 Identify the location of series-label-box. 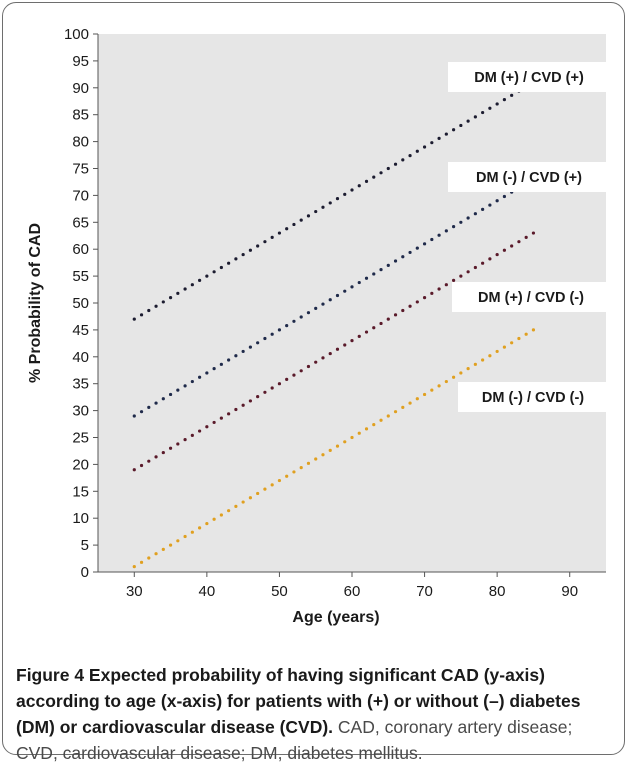
(529, 77).